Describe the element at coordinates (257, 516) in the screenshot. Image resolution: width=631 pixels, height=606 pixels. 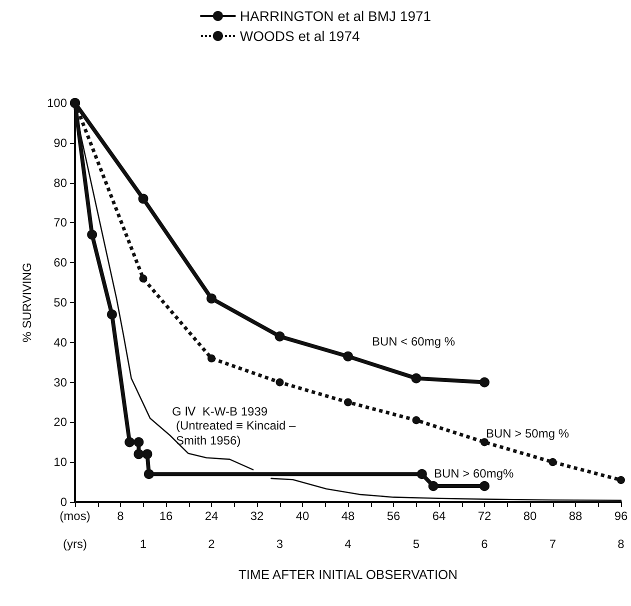
I see `x-tick-label: 32` at that location.